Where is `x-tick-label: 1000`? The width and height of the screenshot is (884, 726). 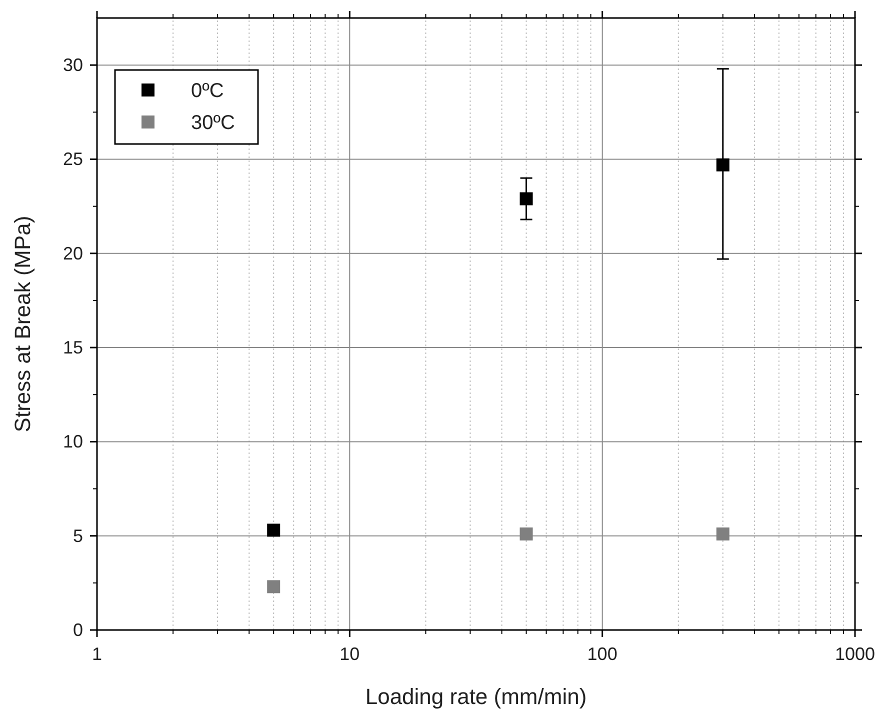
x-tick-label: 1000 is located at coordinates (855, 654).